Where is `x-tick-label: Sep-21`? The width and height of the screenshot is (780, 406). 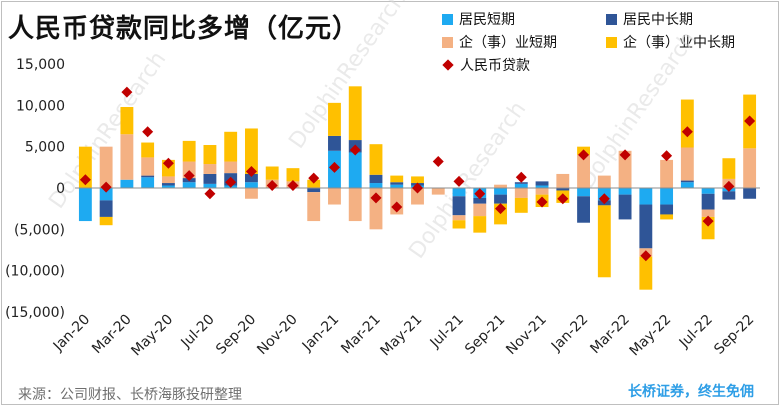
x-tick-label: Sep-21 is located at coordinates (485, 335).